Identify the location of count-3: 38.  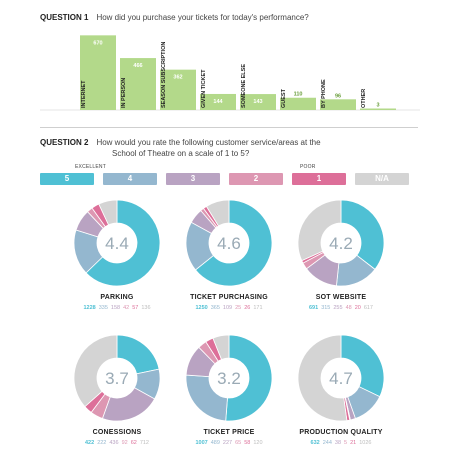
(338, 443).